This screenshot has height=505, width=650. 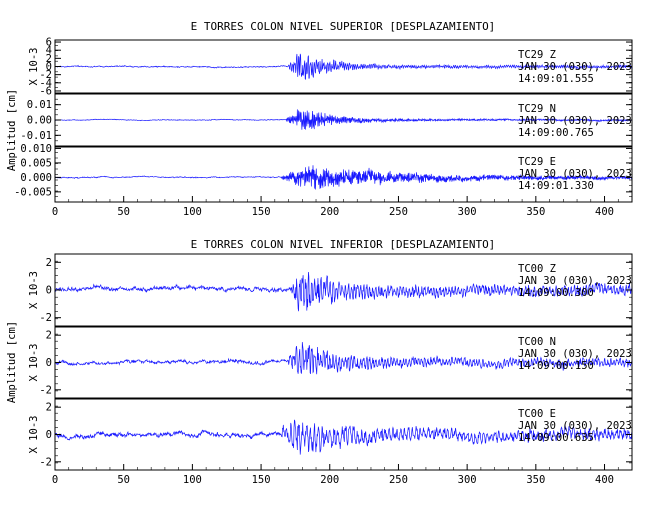 I want to click on xaxis-inferior: 0 50 100 150 200 250 300 350 400, so click(x=342, y=475).